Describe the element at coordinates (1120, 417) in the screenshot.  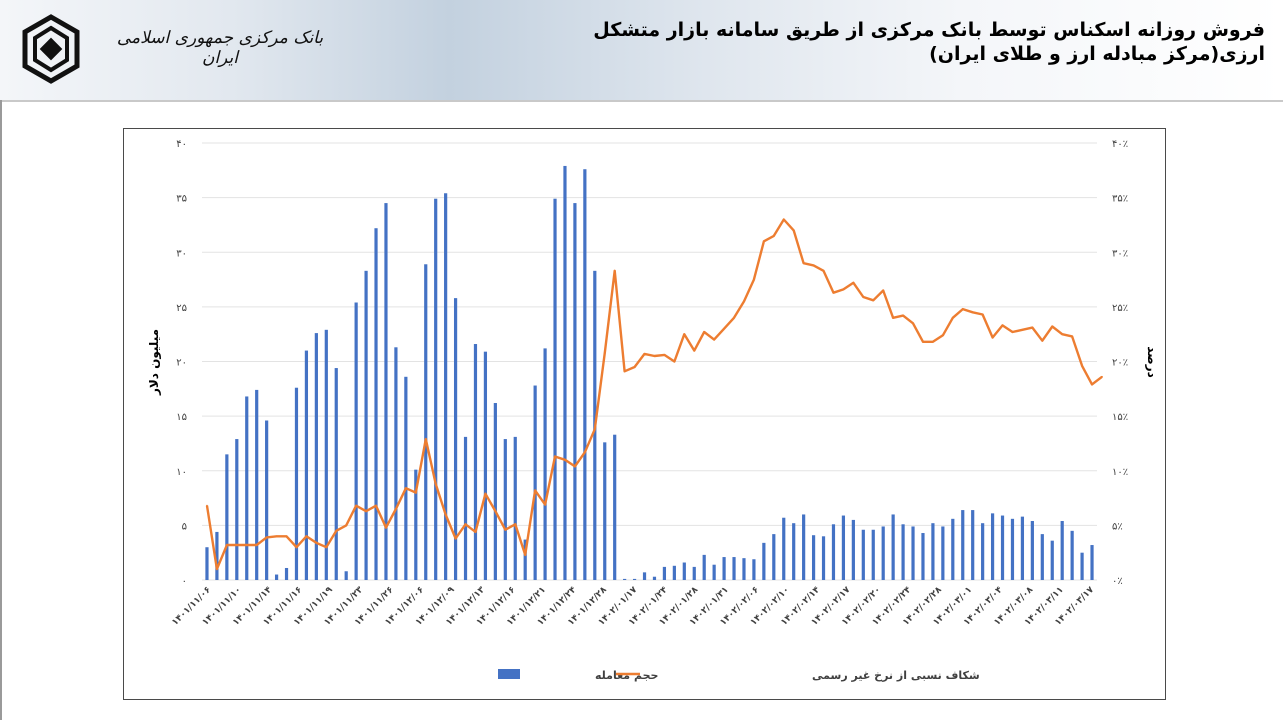
I see `y2-tick-label: ۱۵٪` at that location.